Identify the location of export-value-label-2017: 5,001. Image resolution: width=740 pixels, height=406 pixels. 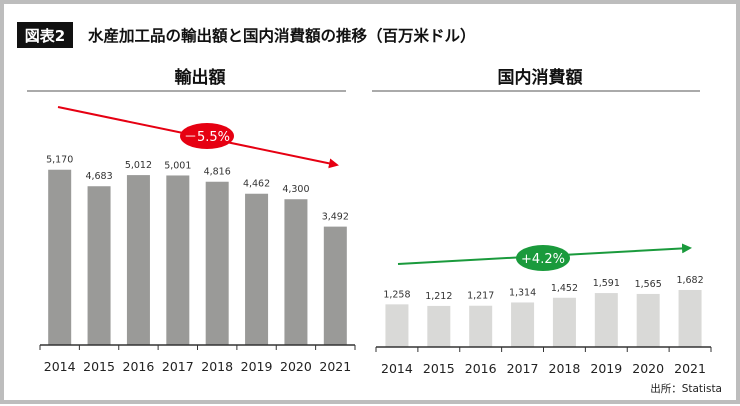
(177, 165).